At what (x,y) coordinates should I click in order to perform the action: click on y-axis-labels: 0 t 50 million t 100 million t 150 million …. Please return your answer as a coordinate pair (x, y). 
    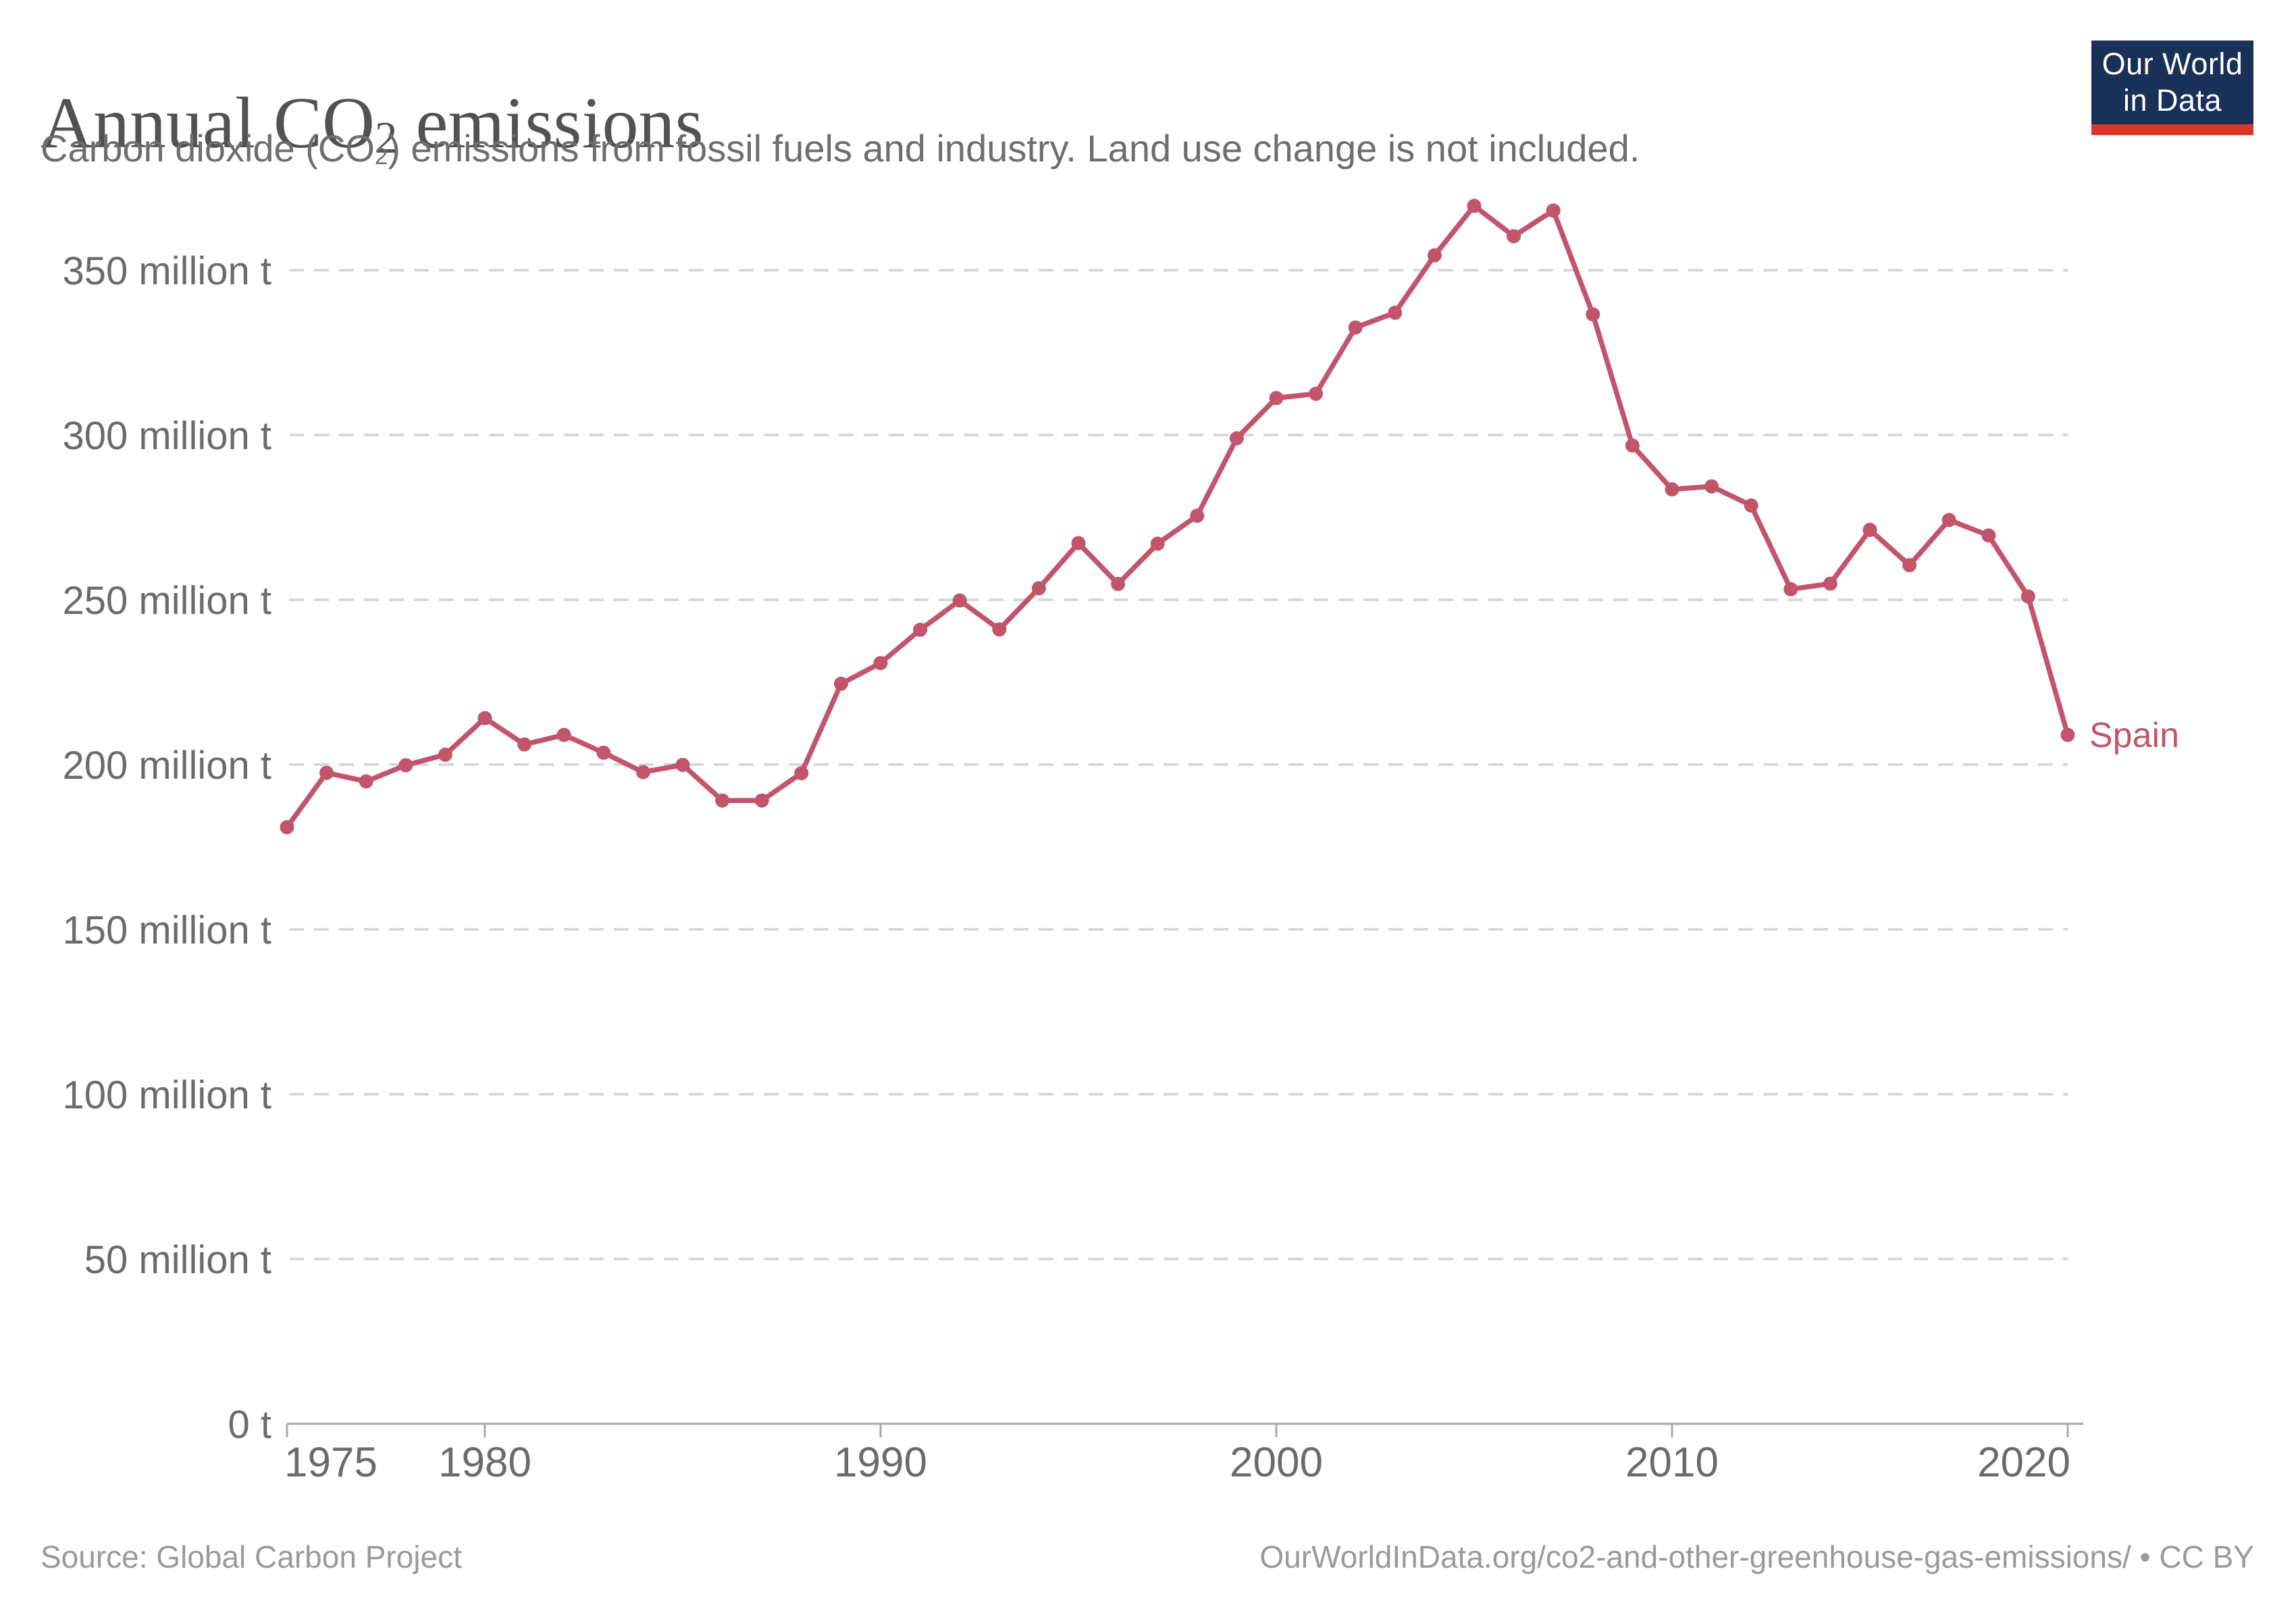
    Looking at the image, I should click on (167, 848).